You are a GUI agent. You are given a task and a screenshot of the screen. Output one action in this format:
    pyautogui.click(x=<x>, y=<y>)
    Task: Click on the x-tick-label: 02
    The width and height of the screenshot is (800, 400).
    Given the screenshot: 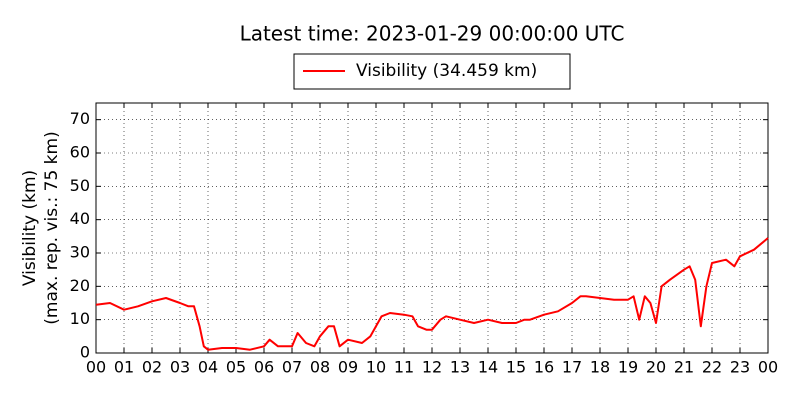 What is the action you would take?
    pyautogui.click(x=152, y=367)
    